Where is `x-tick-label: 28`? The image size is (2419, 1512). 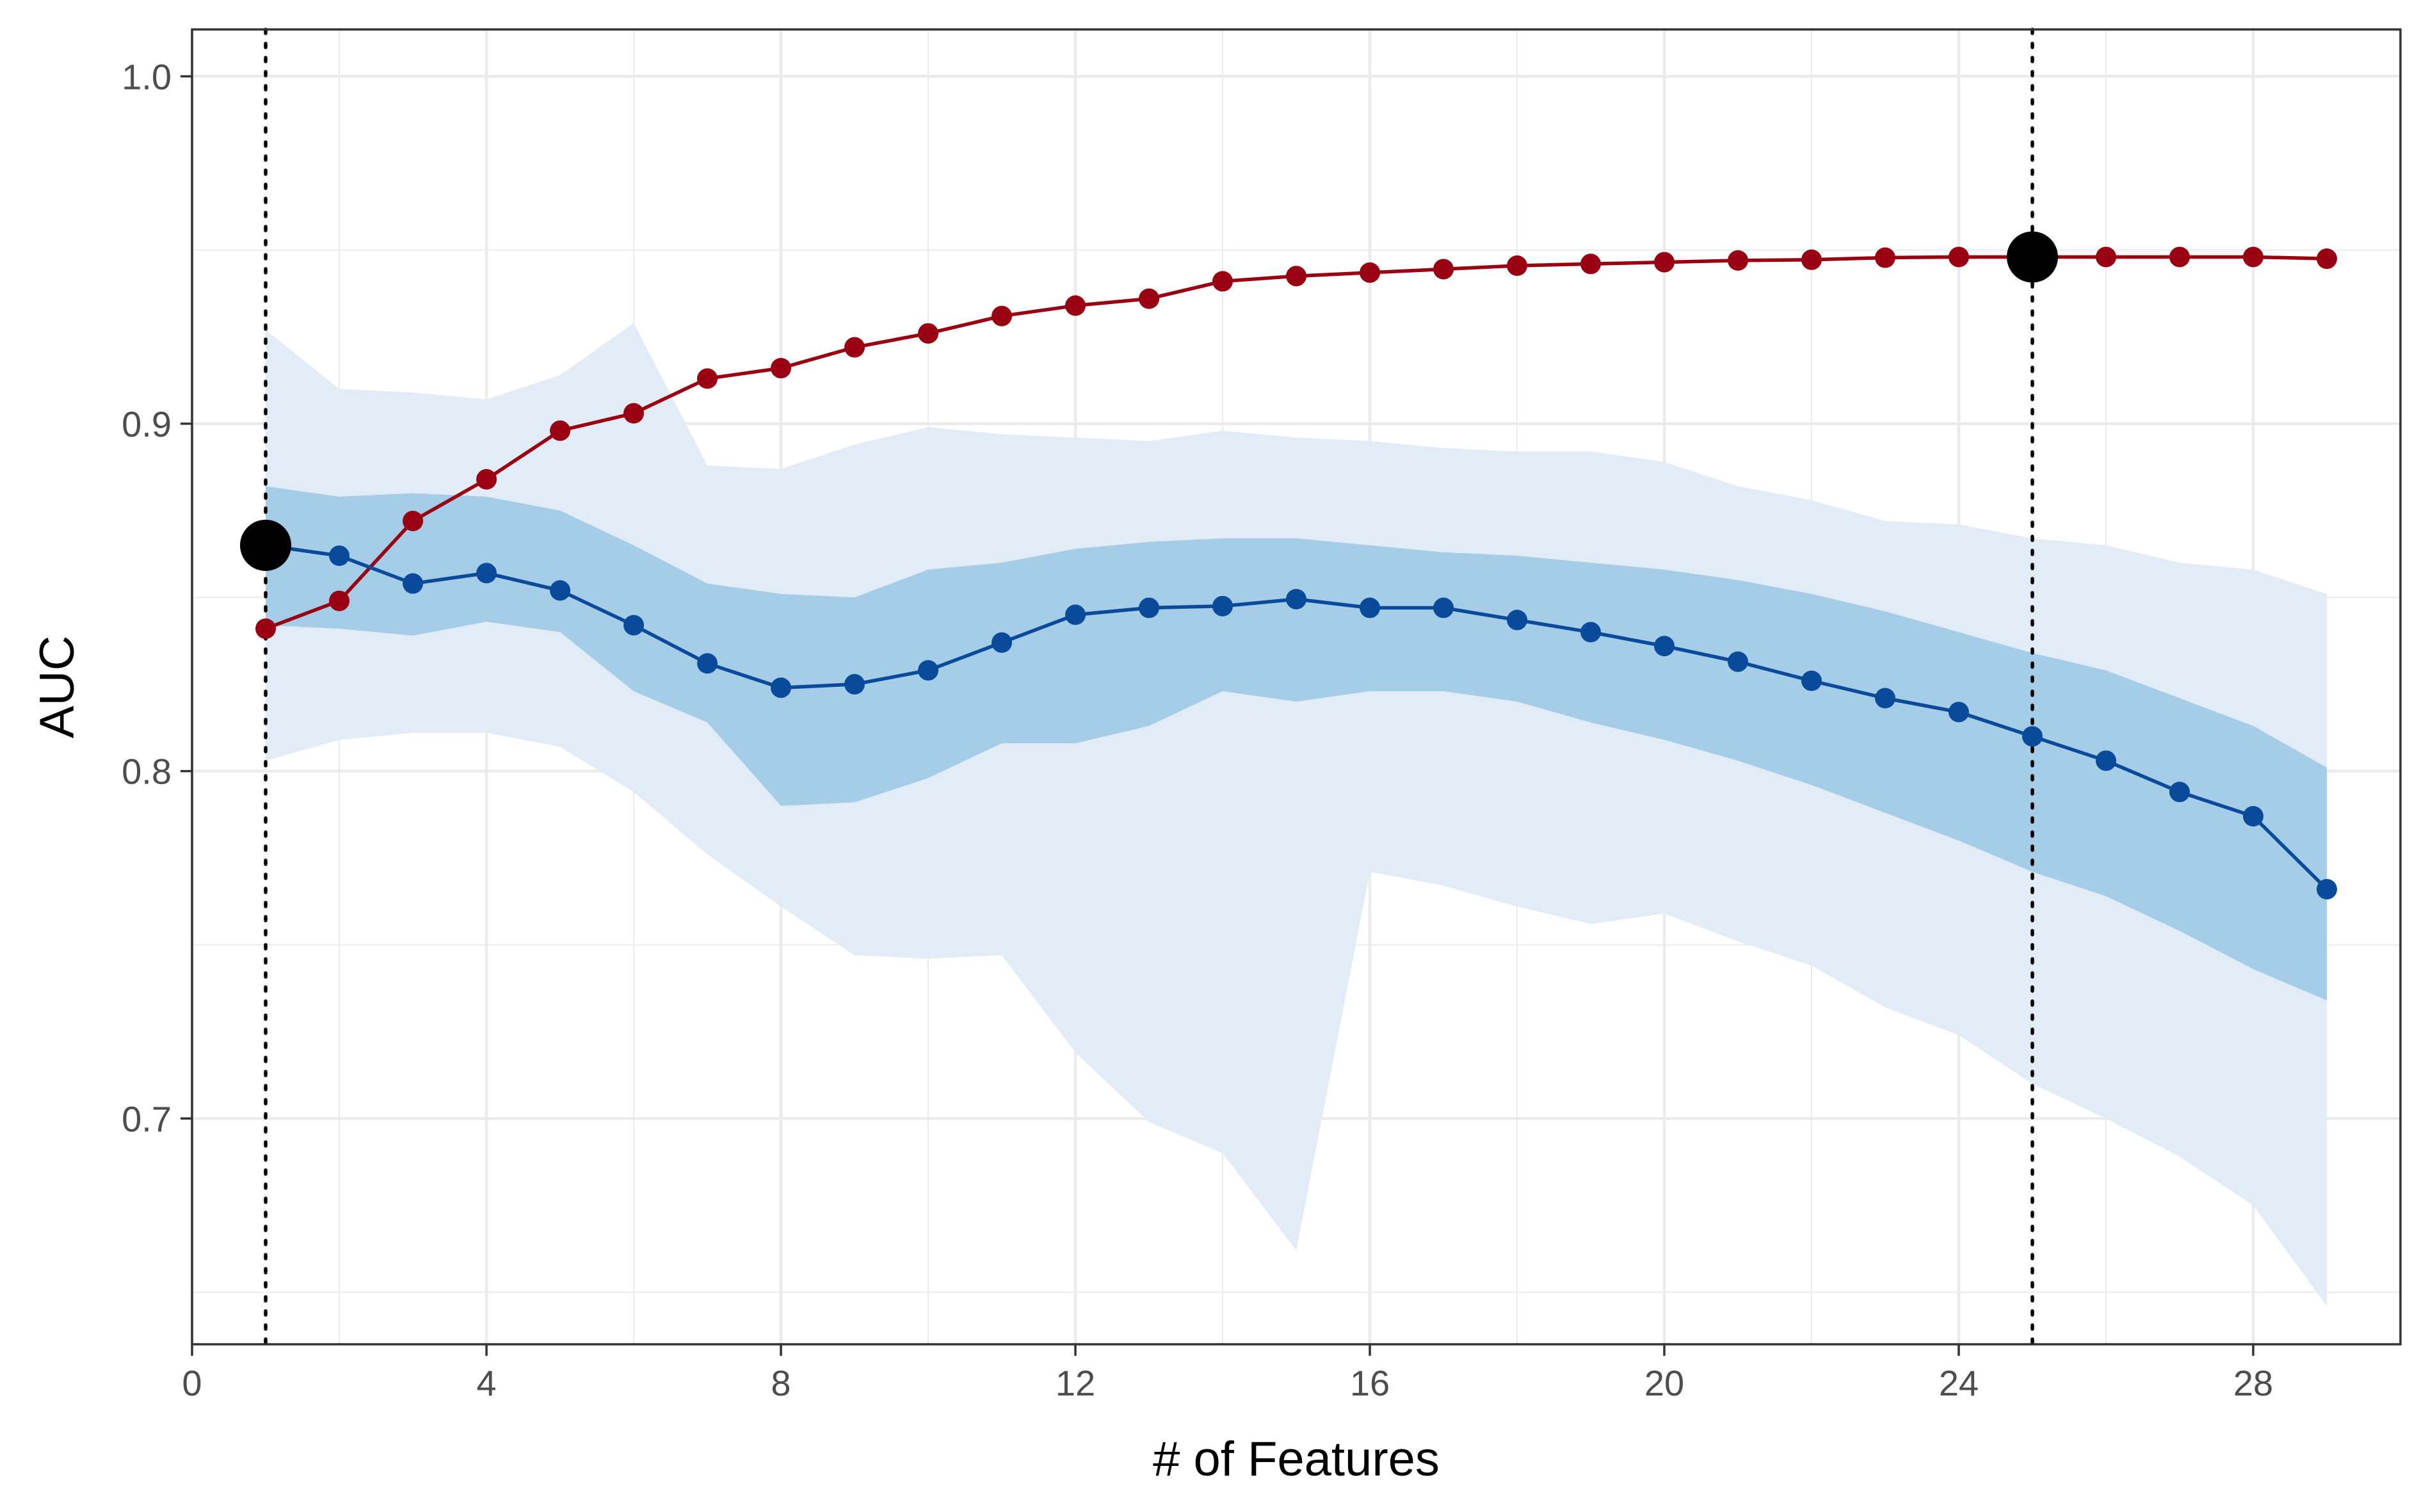 x-tick-label: 28 is located at coordinates (2253, 1383).